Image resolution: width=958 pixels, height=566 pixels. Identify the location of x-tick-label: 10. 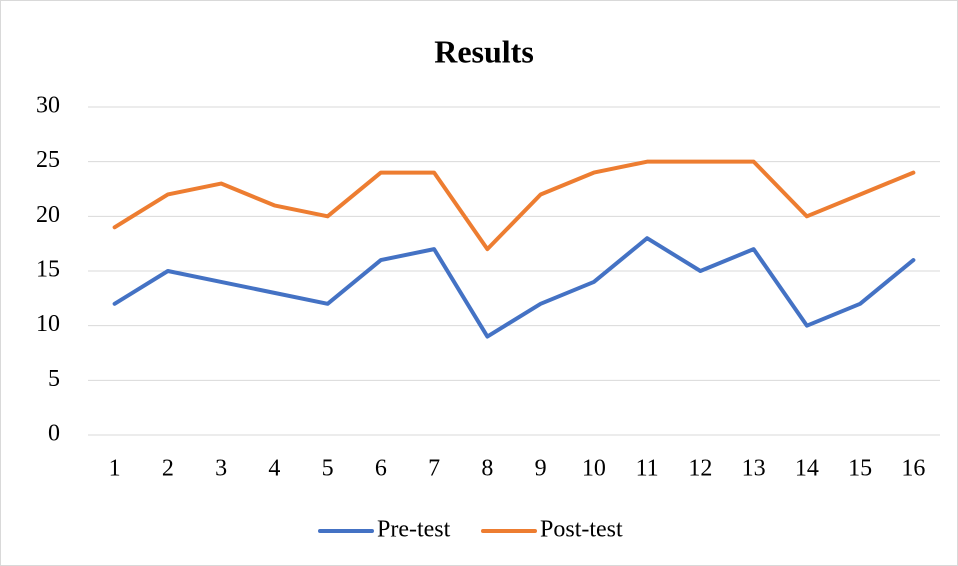
(594, 469).